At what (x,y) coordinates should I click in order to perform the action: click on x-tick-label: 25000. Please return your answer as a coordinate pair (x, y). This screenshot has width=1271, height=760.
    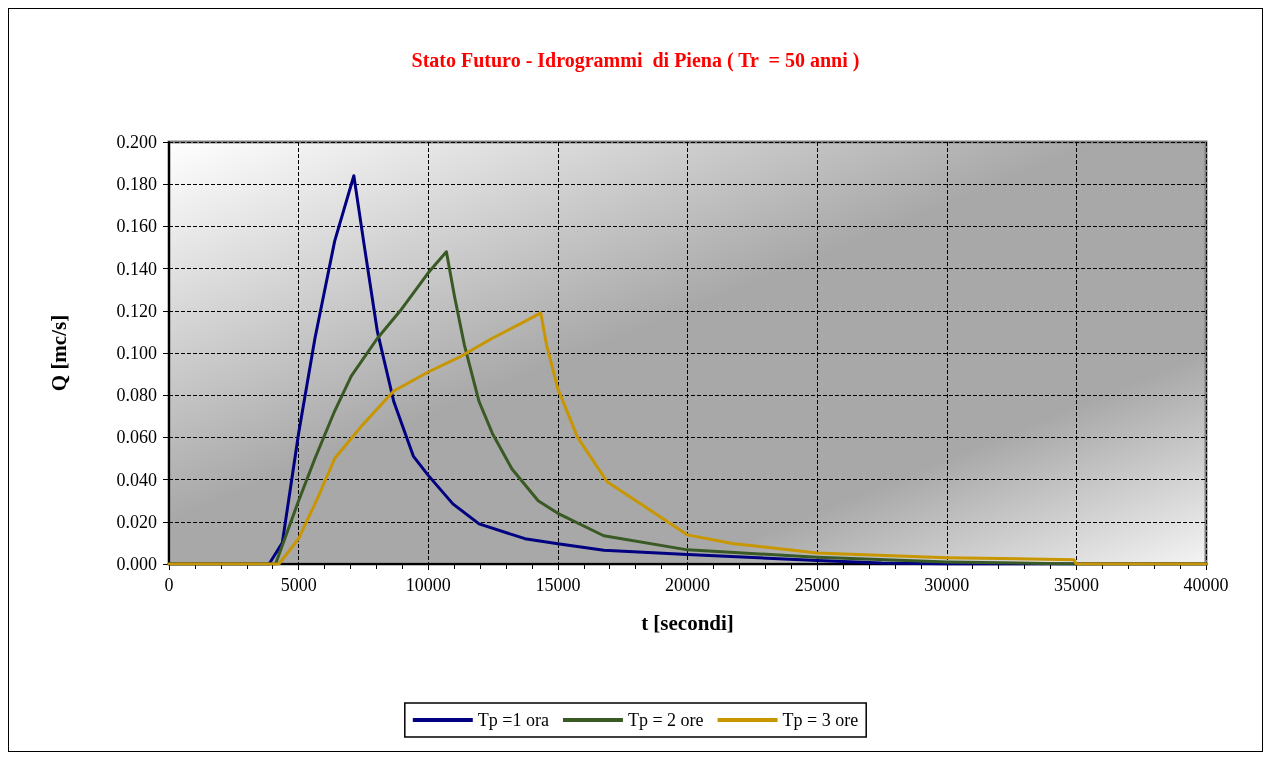
    Looking at the image, I should click on (817, 585).